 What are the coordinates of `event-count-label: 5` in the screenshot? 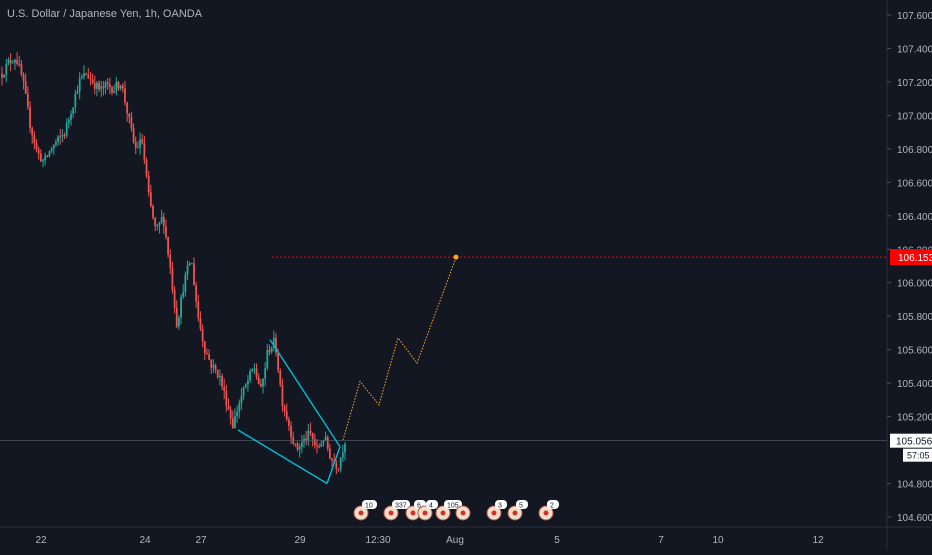 It's located at (521, 506).